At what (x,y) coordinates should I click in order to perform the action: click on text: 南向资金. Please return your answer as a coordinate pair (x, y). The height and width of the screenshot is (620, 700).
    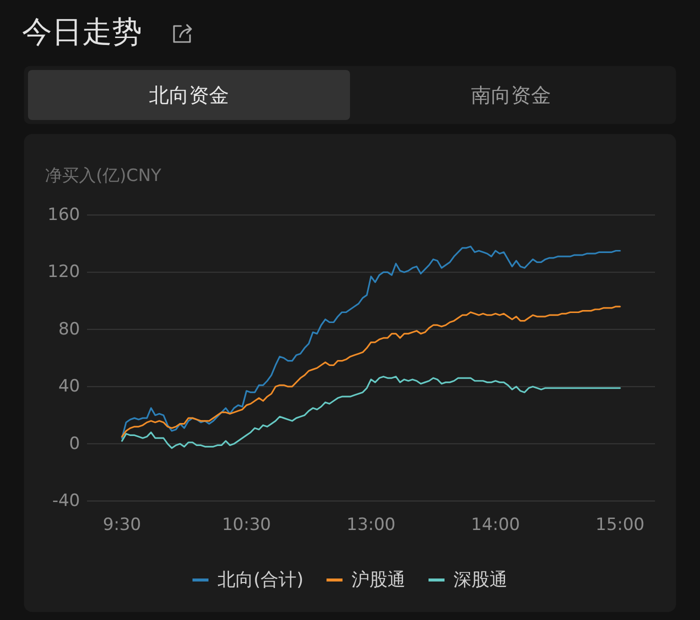
    Looking at the image, I should click on (511, 95).